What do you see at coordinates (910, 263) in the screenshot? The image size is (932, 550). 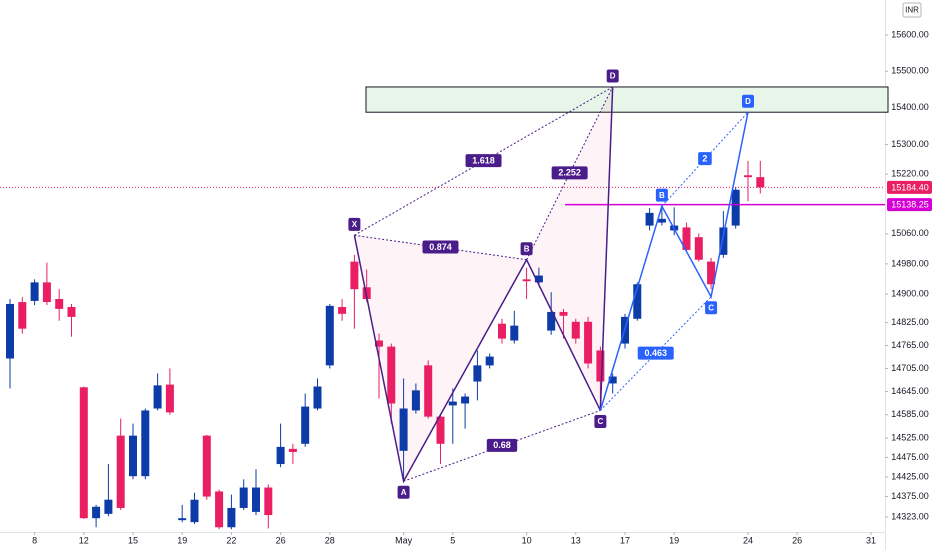 I see `y-tick-label: 14980.00` at bounding box center [910, 263].